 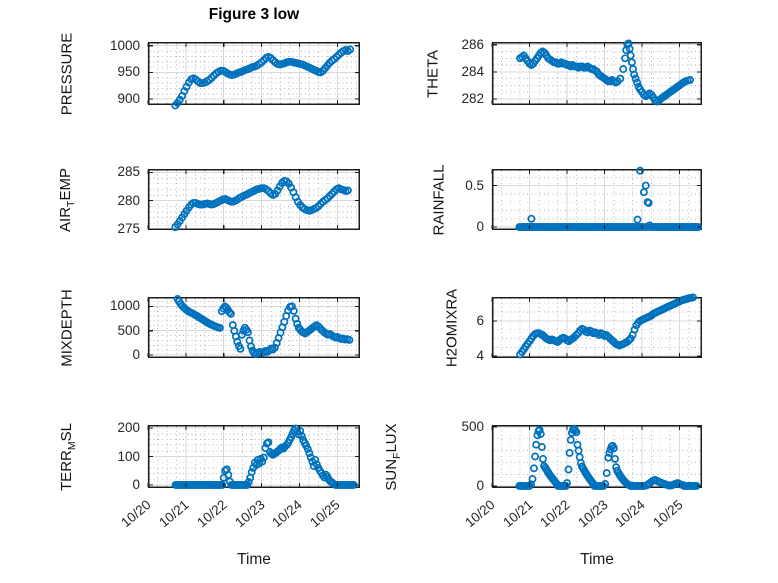 I want to click on y-axis-label-text: EMP, so click(x=65, y=184).